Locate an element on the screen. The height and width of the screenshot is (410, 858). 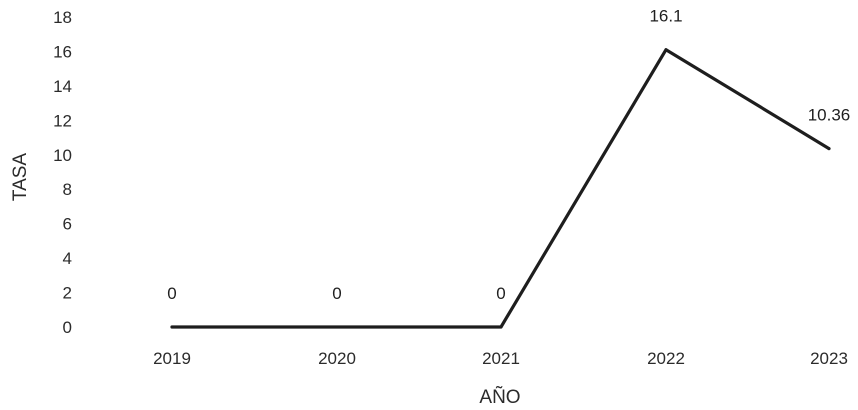
y-tick-label: 14 is located at coordinates (62, 86).